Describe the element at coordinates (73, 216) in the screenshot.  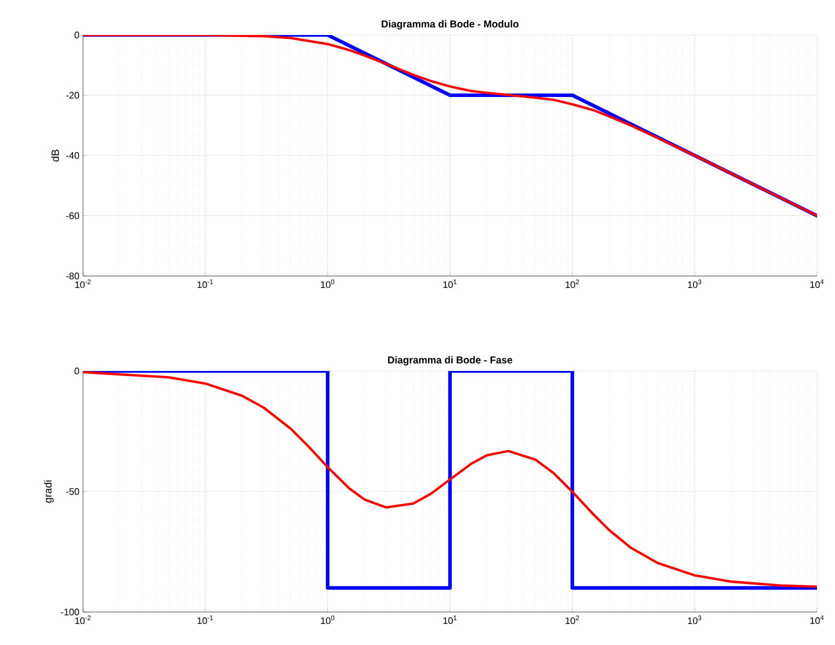
I see `y-tick-label: -60` at that location.